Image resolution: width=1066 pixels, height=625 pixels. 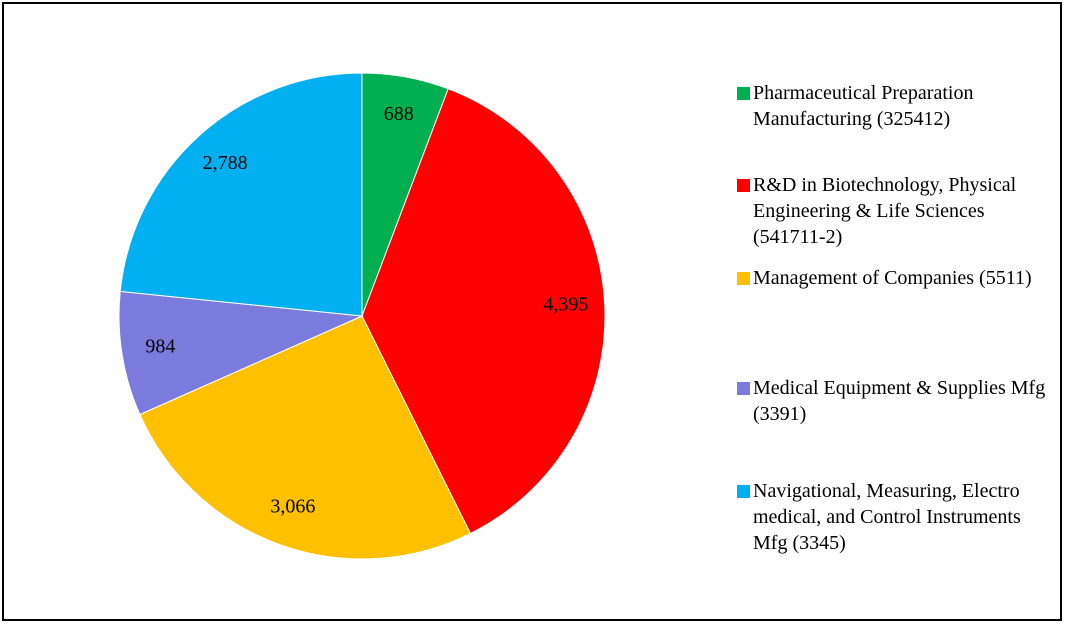 I want to click on legend-entry: Management of Companies (5511), so click(x=892, y=278).